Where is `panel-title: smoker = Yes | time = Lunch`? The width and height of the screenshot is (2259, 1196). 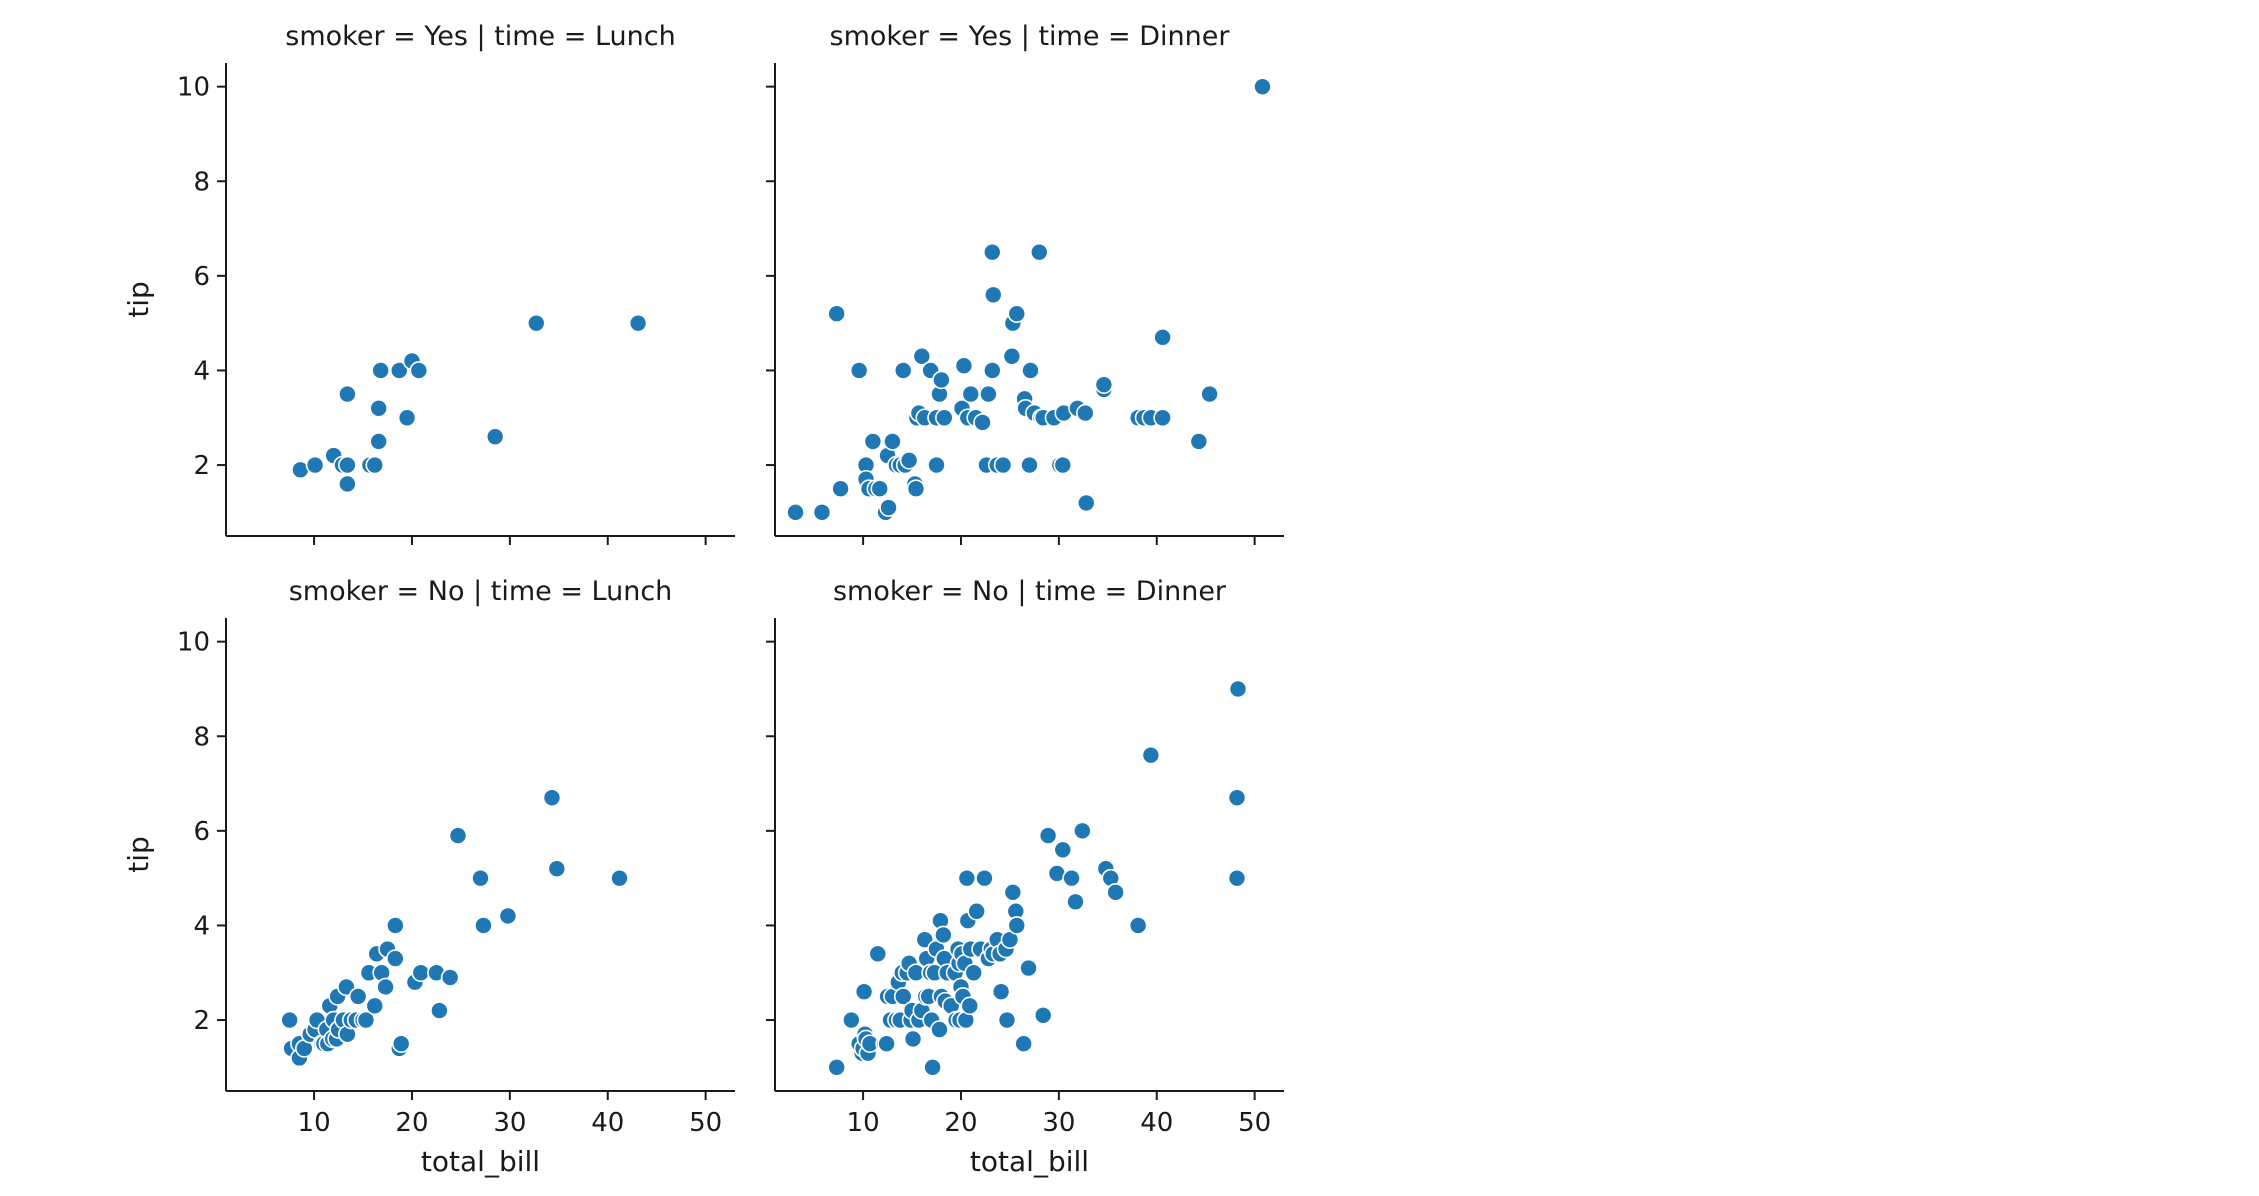 panel-title: smoker = Yes | time = Lunch is located at coordinates (480, 36).